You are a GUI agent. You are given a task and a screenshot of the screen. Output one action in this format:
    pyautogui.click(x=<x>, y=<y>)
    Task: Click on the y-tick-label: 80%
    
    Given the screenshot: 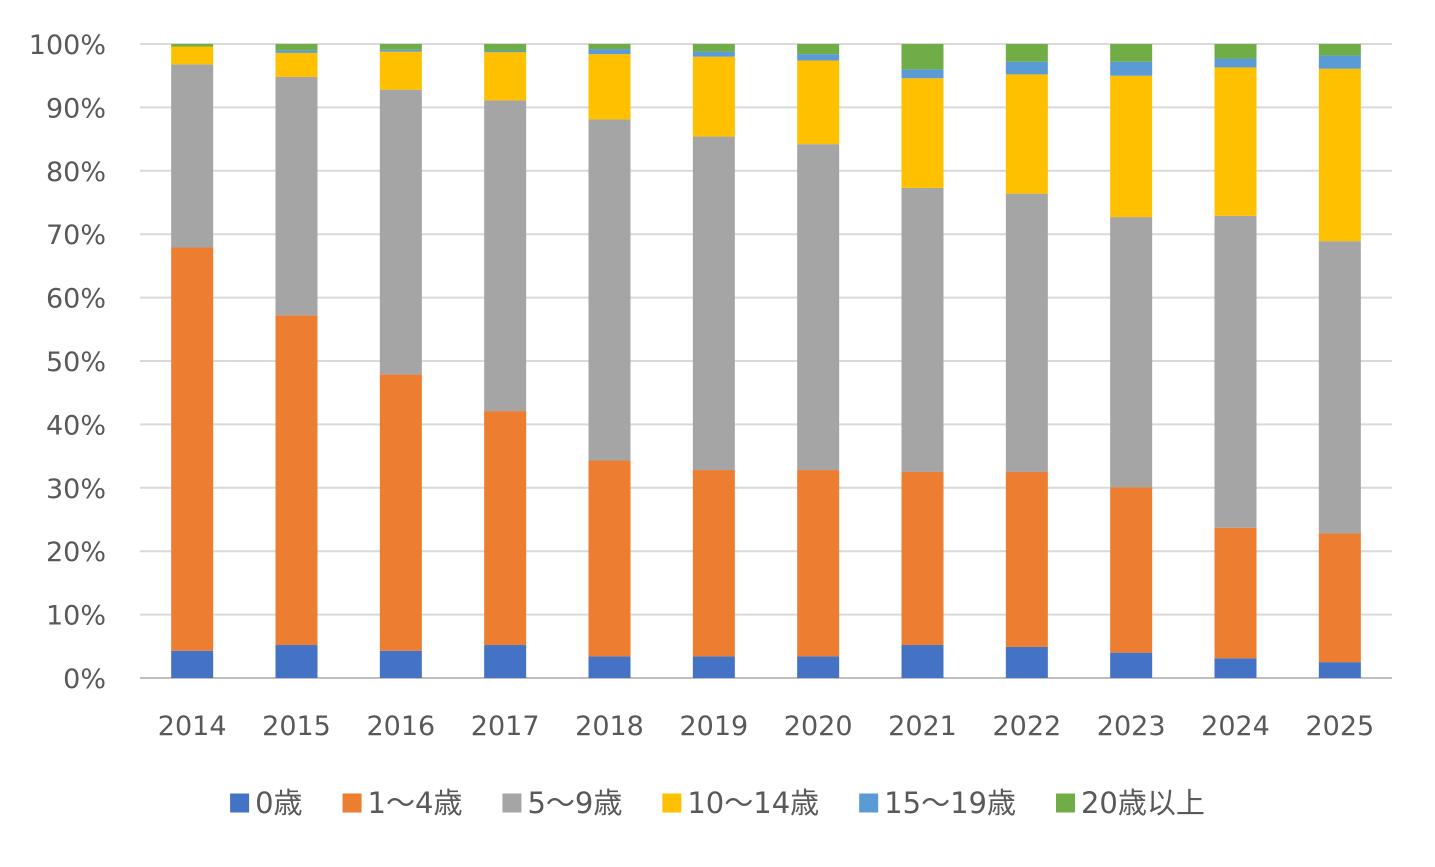 What is the action you would take?
    pyautogui.click(x=76, y=172)
    